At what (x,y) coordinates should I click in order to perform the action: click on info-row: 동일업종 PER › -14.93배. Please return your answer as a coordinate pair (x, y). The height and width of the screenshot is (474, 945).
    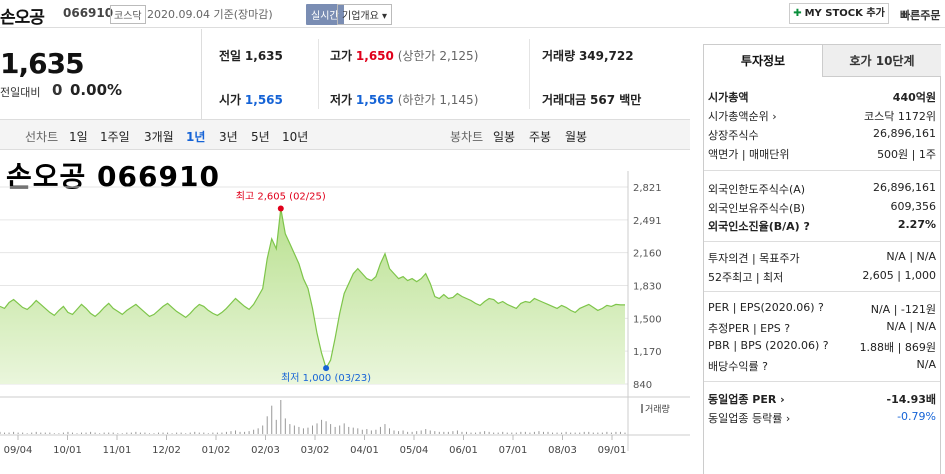
    Looking at the image, I should click on (822, 400).